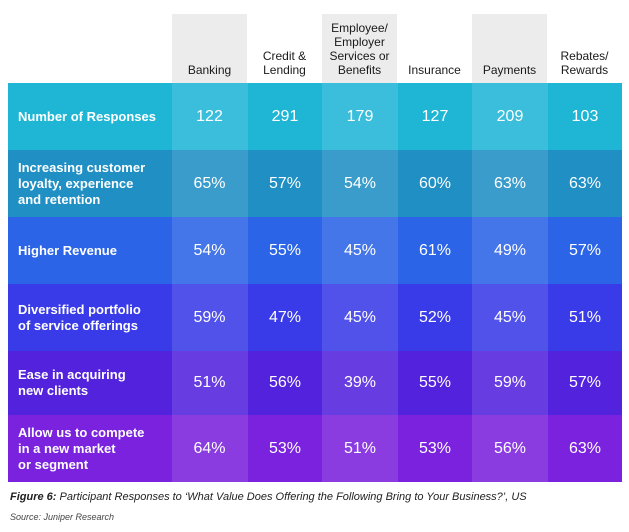 The height and width of the screenshot is (532, 629). I want to click on value-cell: 39%, so click(359, 383).